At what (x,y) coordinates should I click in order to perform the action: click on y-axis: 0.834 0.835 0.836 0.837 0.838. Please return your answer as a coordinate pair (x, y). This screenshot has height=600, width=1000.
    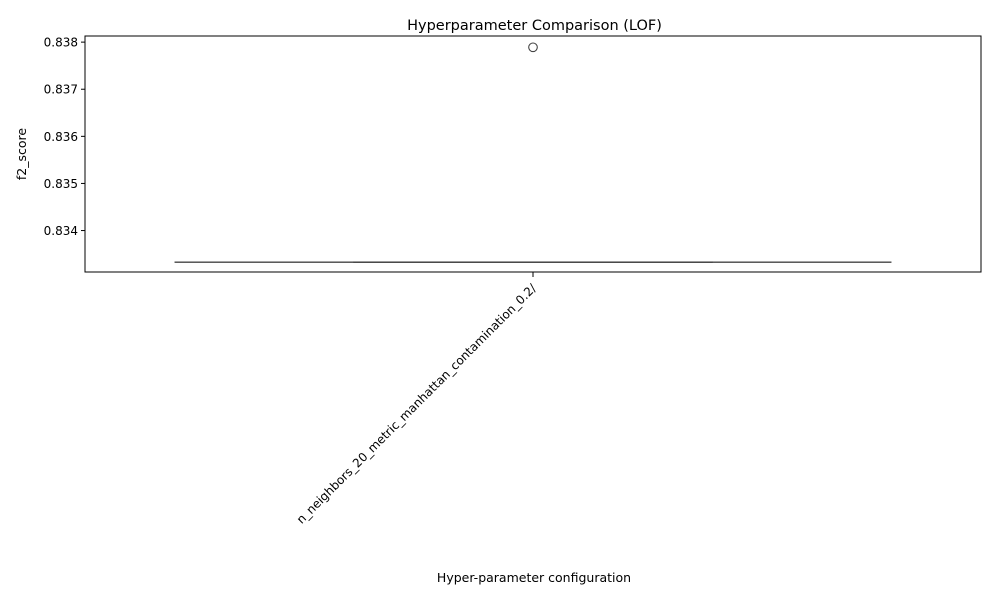
    Looking at the image, I should click on (64, 137).